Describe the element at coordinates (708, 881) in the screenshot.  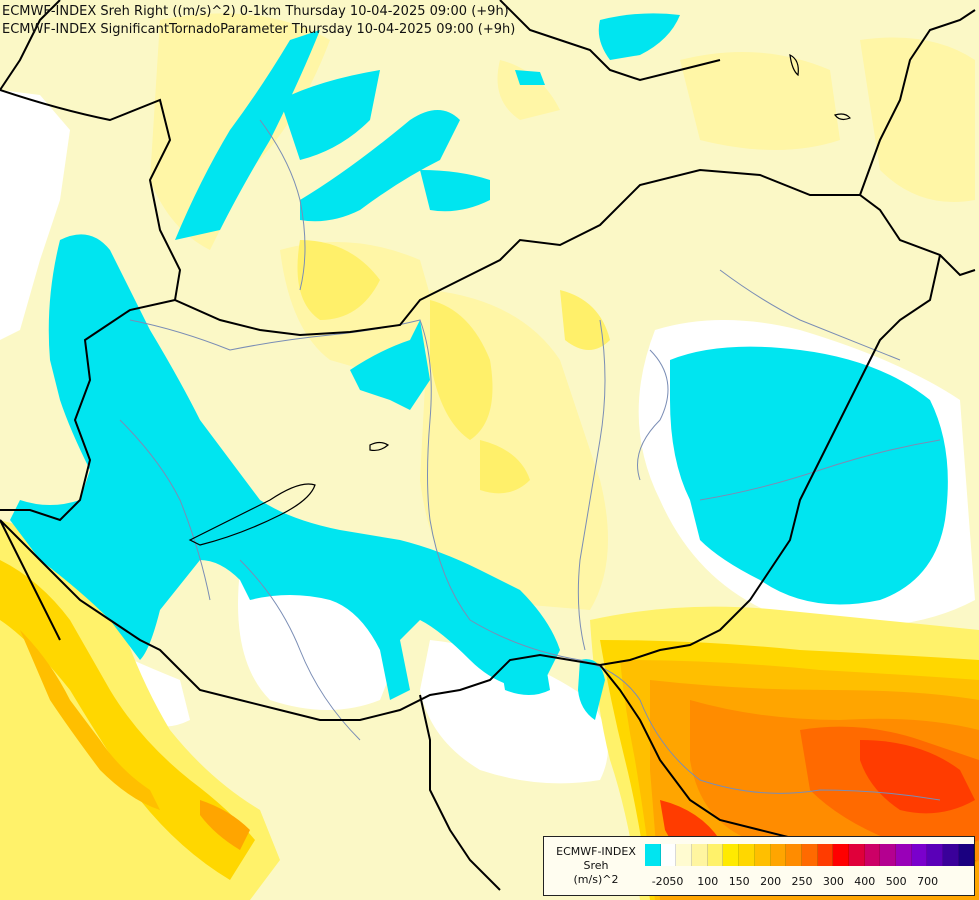
I see `legend-tick-label: 100` at that location.